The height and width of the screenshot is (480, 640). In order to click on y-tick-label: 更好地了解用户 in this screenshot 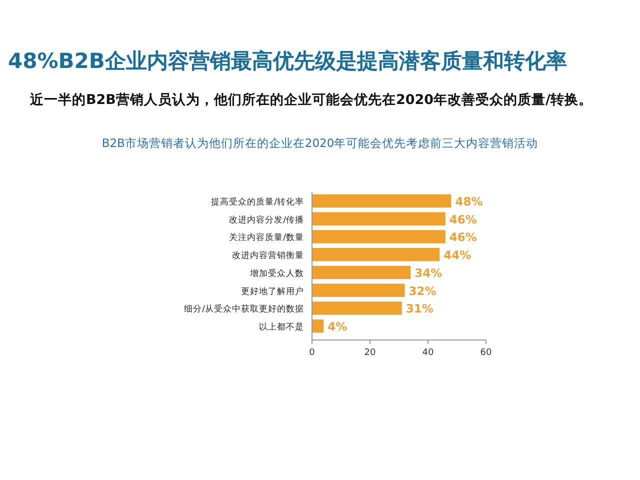, I will do `click(272, 291)`.